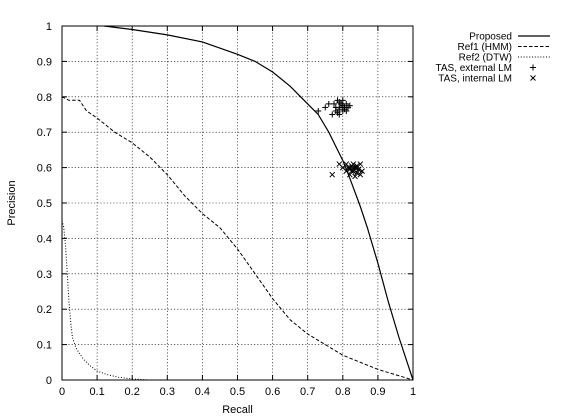 The image size is (578, 419). I want to click on x-tick-label: 0.4, so click(202, 392).